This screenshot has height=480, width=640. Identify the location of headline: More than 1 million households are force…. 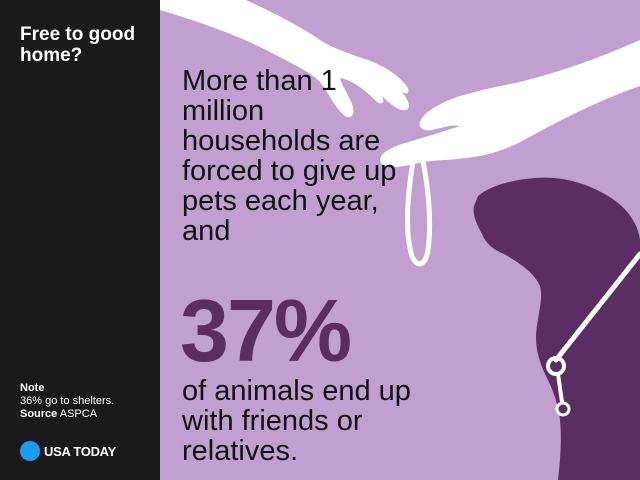
(289, 156).